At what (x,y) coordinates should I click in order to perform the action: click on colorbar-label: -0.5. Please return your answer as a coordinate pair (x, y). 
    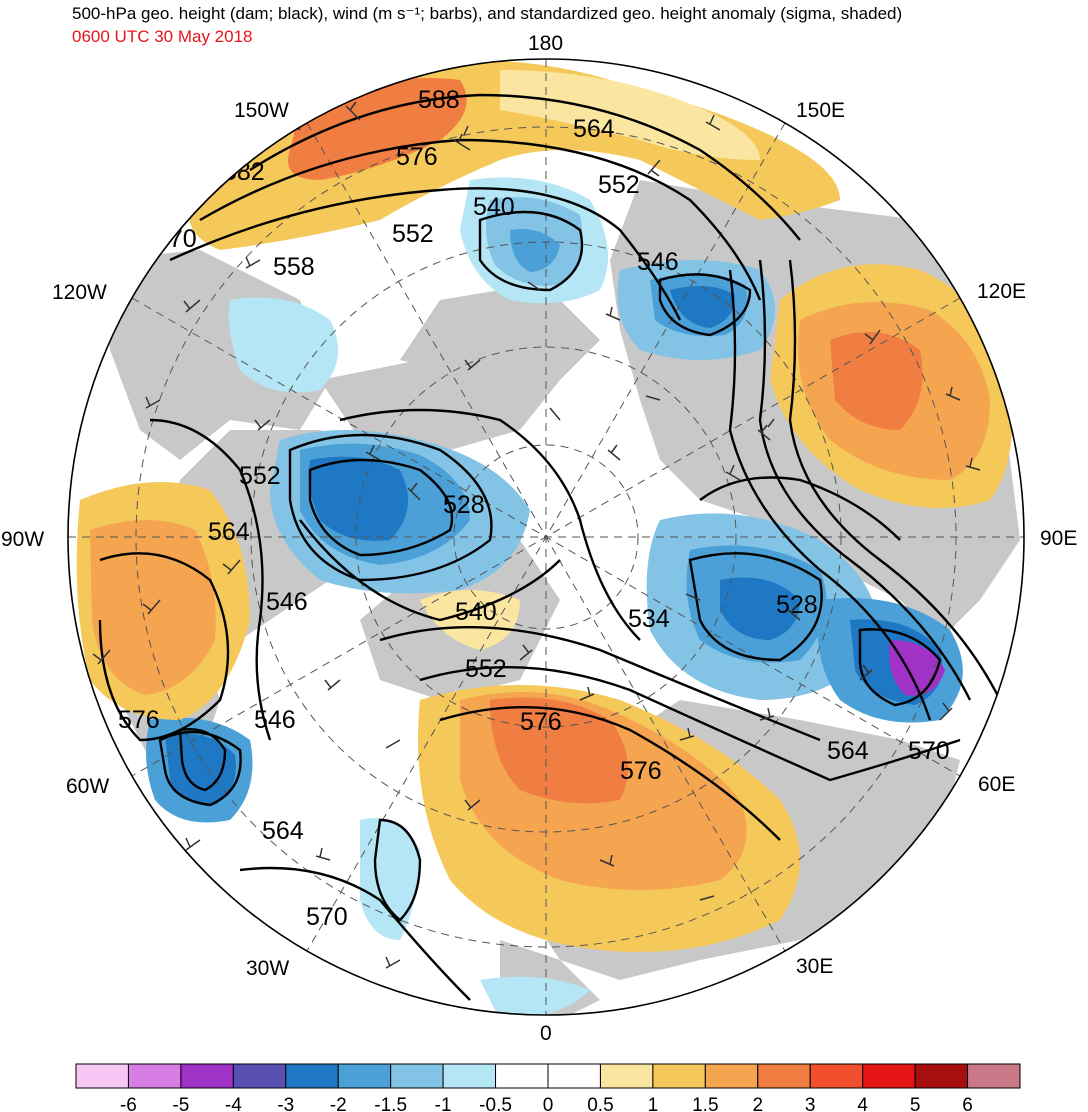
    Looking at the image, I should click on (495, 1103).